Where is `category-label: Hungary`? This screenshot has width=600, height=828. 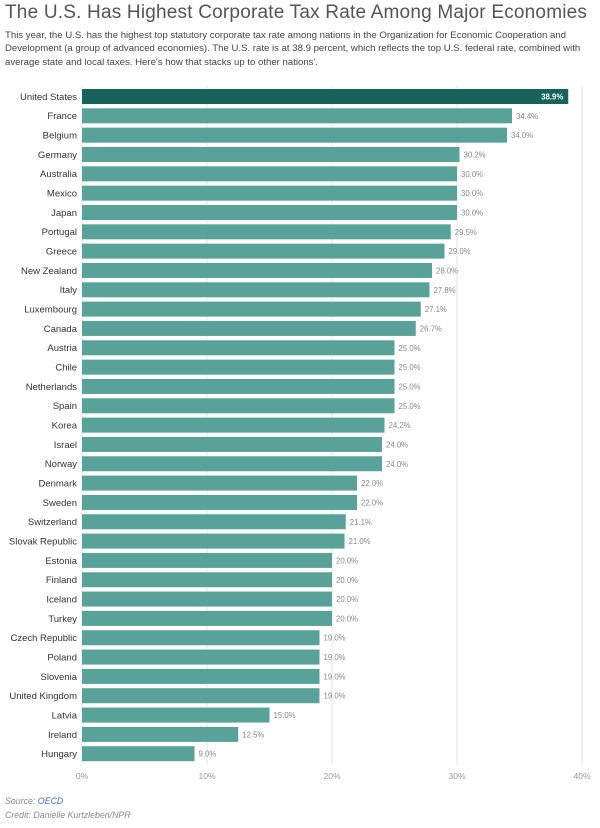
category-label: Hungary is located at coordinates (59, 754).